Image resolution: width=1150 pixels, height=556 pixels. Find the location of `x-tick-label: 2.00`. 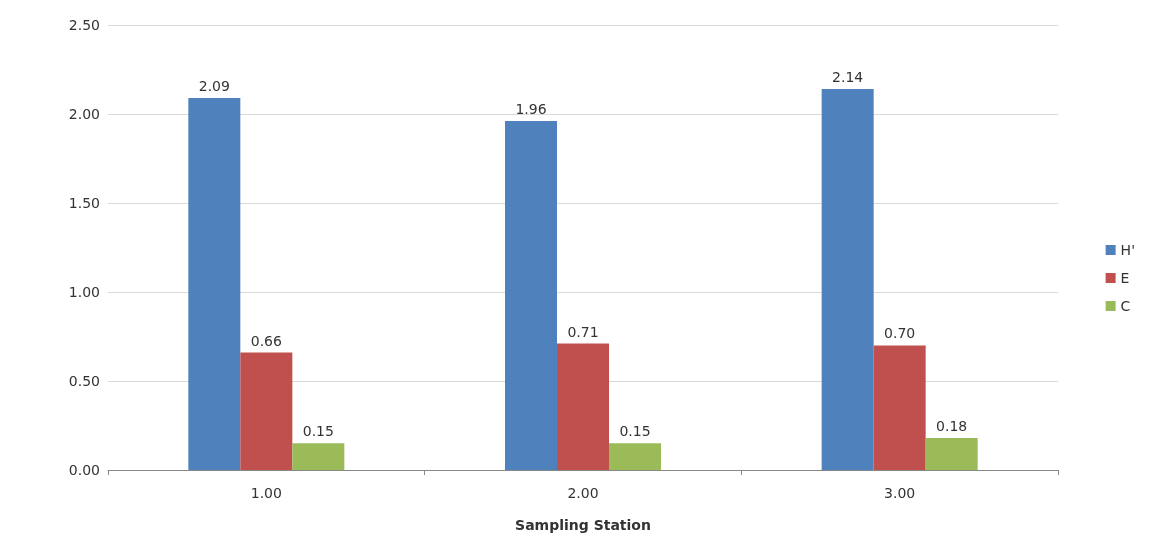

x-tick-label: 2.00 is located at coordinates (583, 493).